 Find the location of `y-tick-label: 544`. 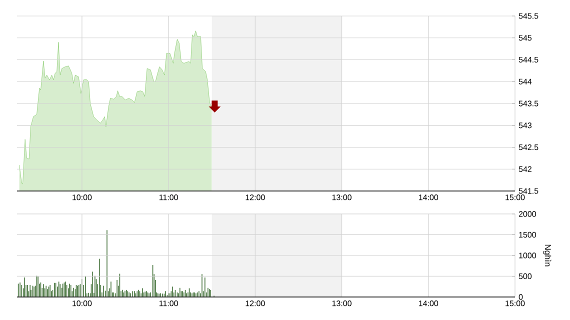

y-tick-label: 544 is located at coordinates (525, 81).